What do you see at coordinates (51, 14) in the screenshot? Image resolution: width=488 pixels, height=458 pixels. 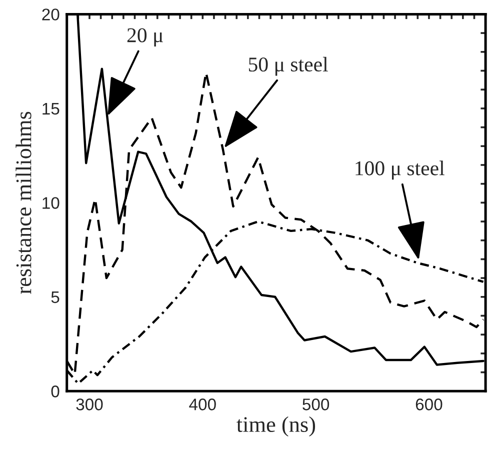 I see `y-tick-label: 20` at bounding box center [51, 14].